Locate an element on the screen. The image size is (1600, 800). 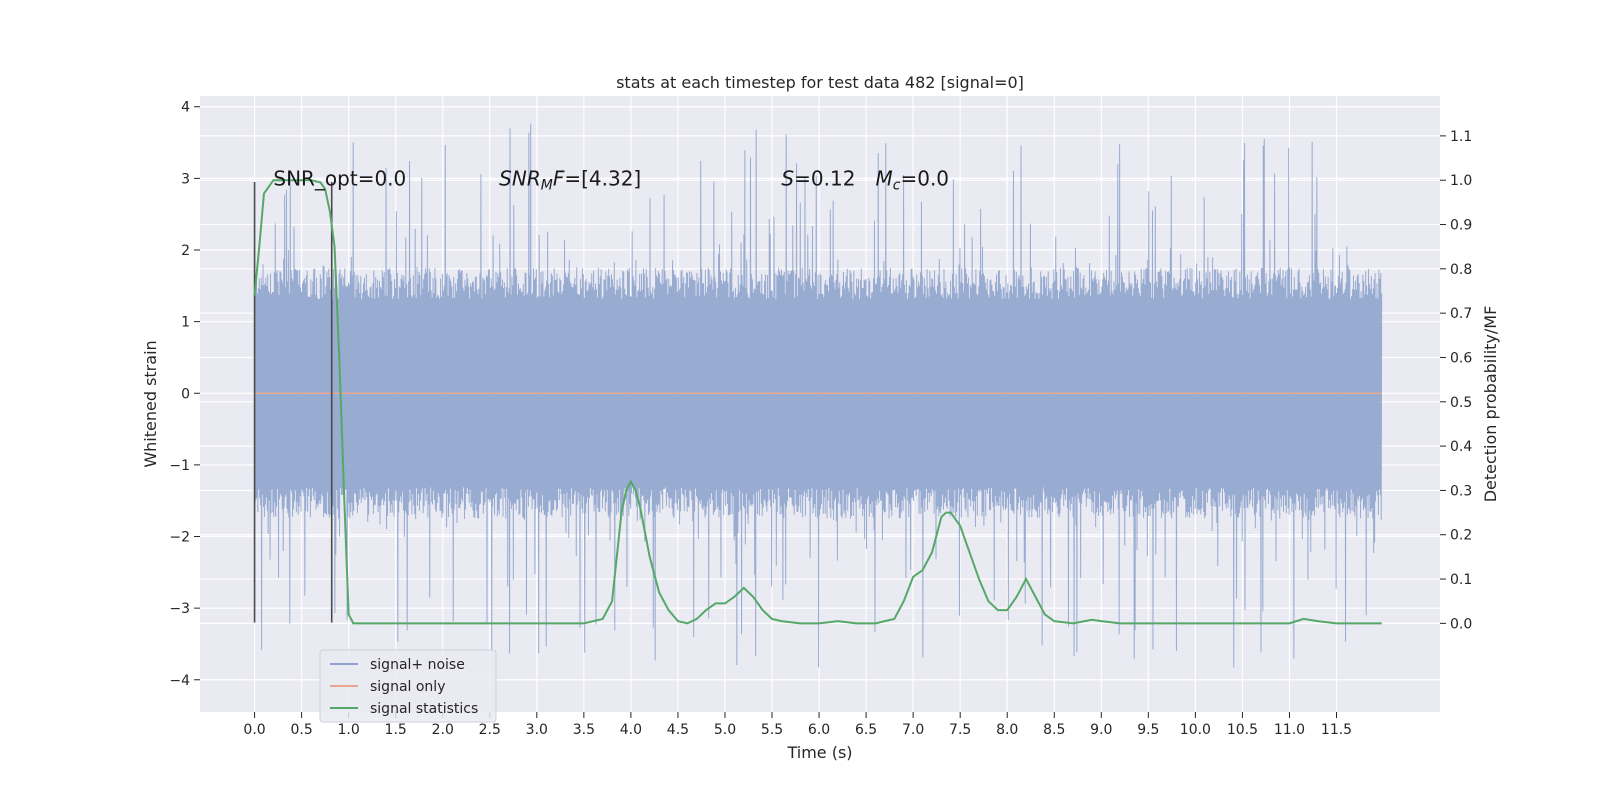
annotation-suffix: =0.0 is located at coordinates (924, 179).